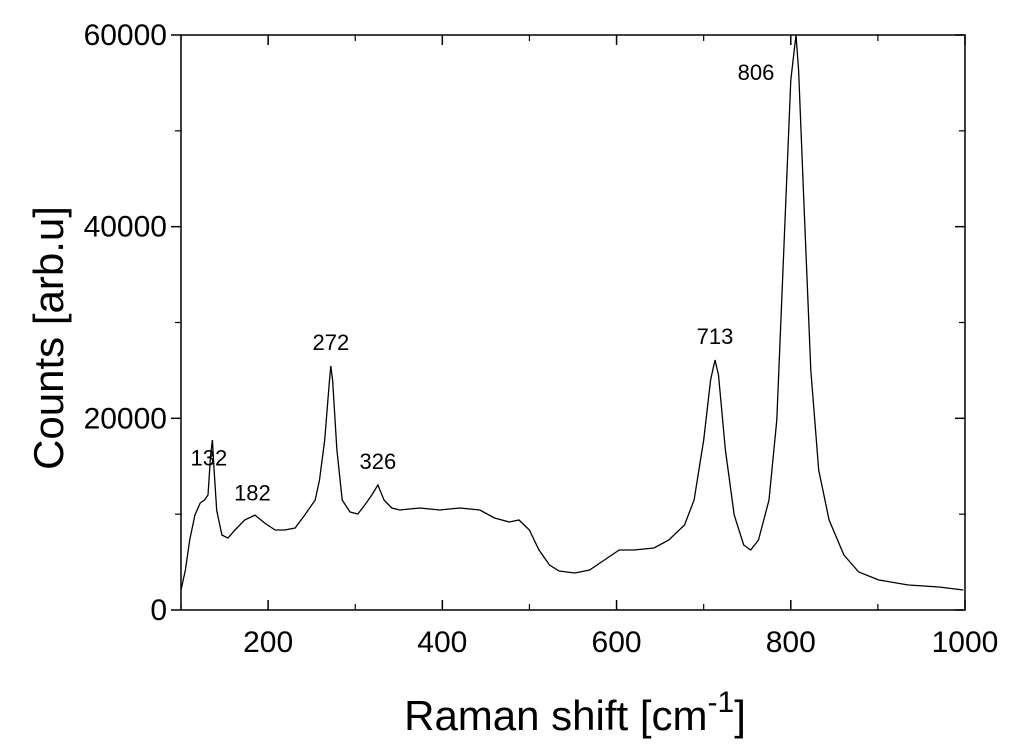 The height and width of the screenshot is (744, 1024). I want to click on peak-label: 713, so click(715, 336).